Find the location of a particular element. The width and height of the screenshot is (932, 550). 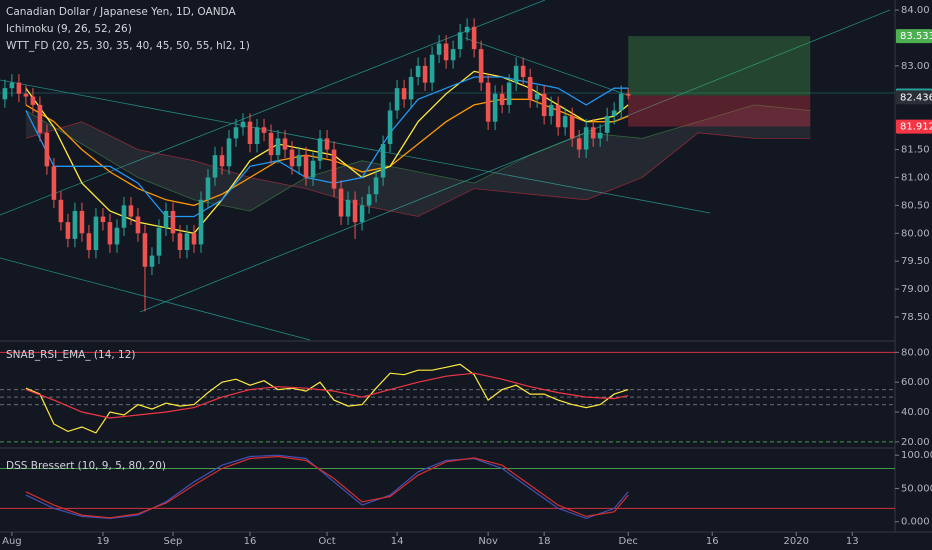

x-tick-label: 18 is located at coordinates (544, 541).